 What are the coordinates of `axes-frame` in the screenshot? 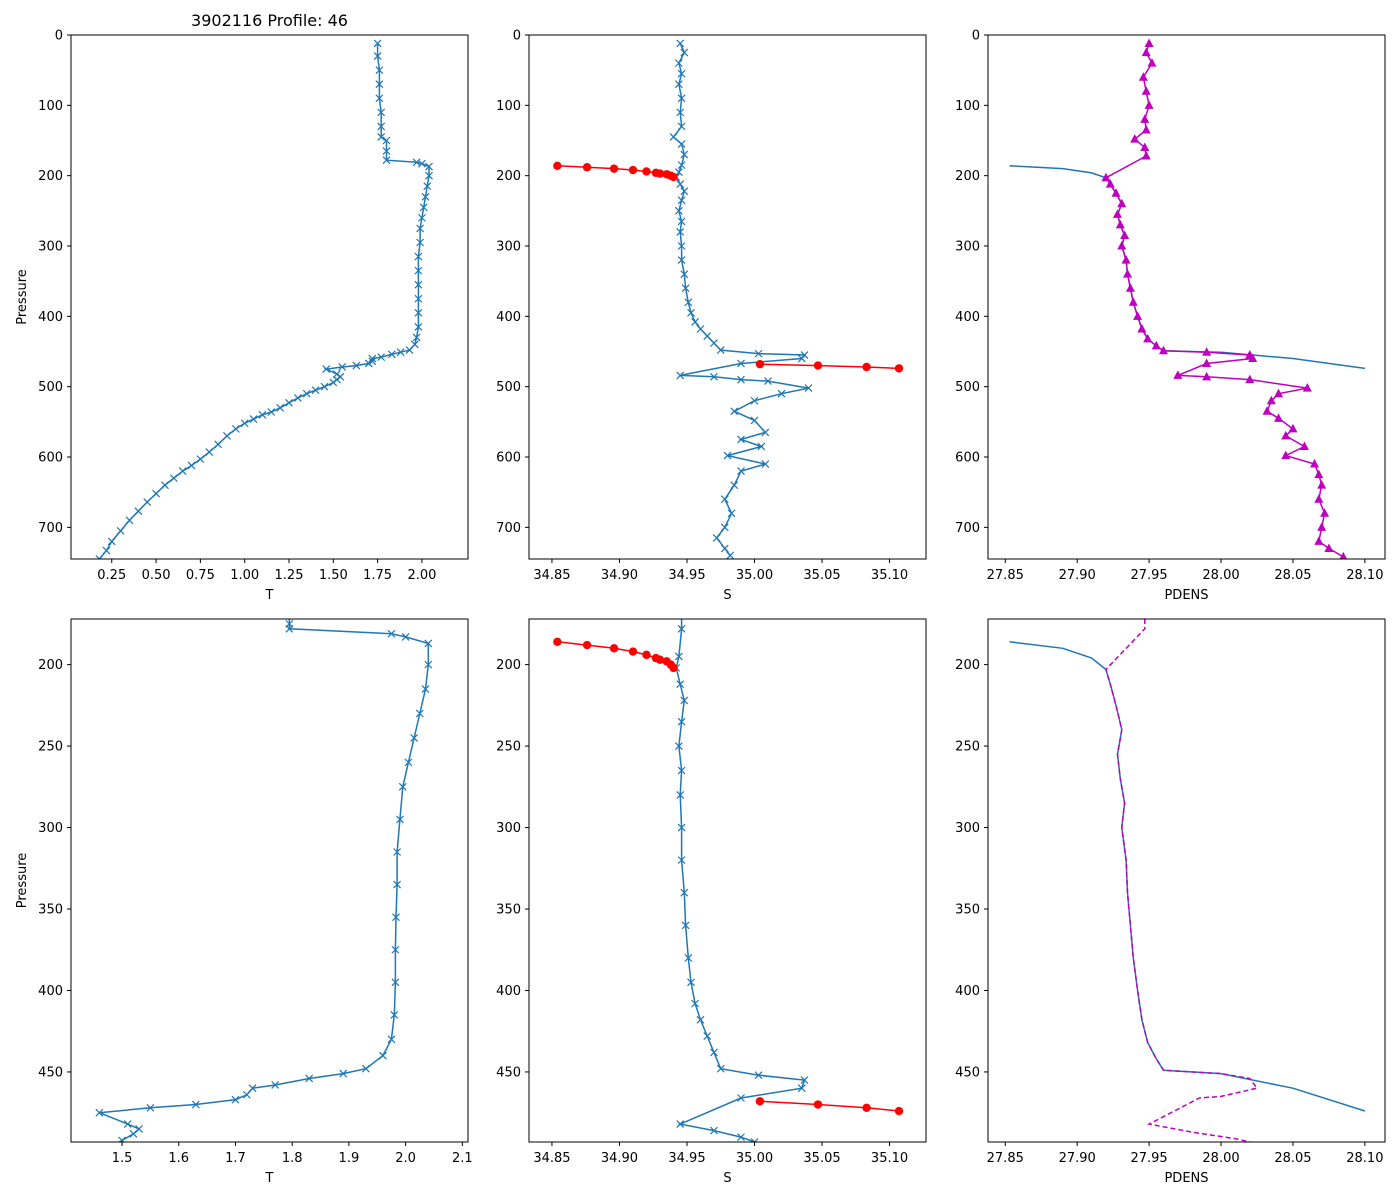 It's located at (1186, 297).